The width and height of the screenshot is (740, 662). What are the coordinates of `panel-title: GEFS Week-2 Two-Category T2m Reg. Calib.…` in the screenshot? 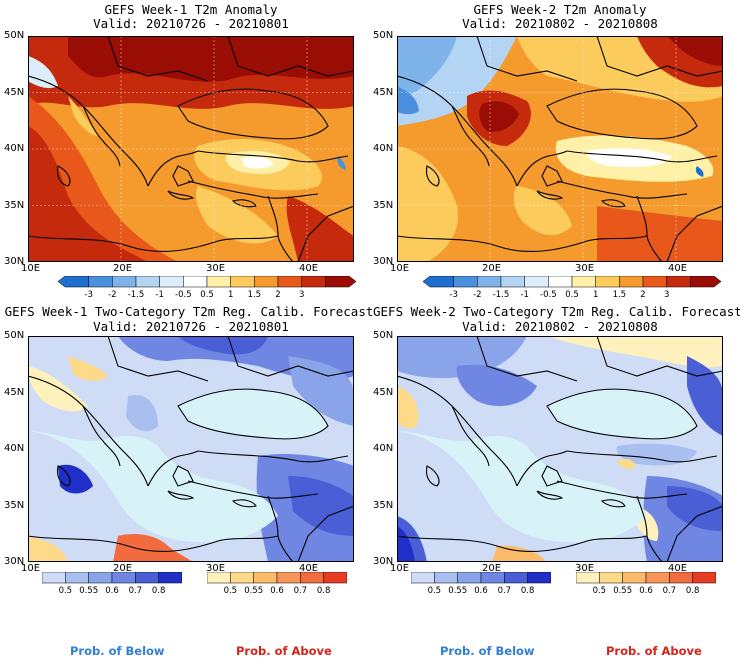 It's located at (556, 311).